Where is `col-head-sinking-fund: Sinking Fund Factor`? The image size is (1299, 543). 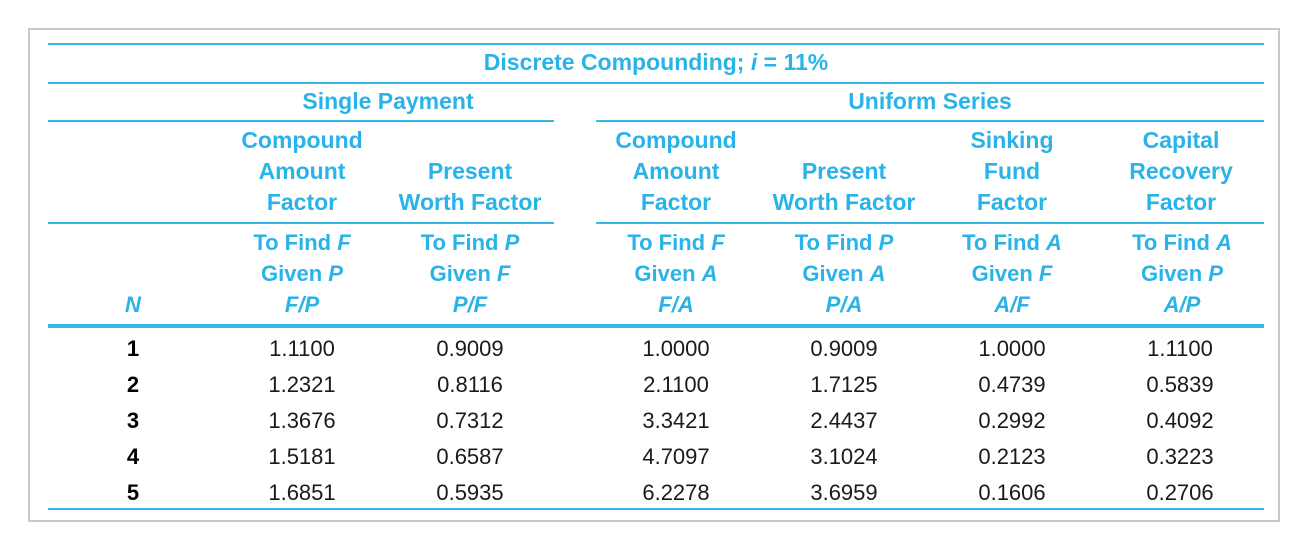 col-head-sinking-fund: Sinking Fund Factor is located at coordinates (1012, 171).